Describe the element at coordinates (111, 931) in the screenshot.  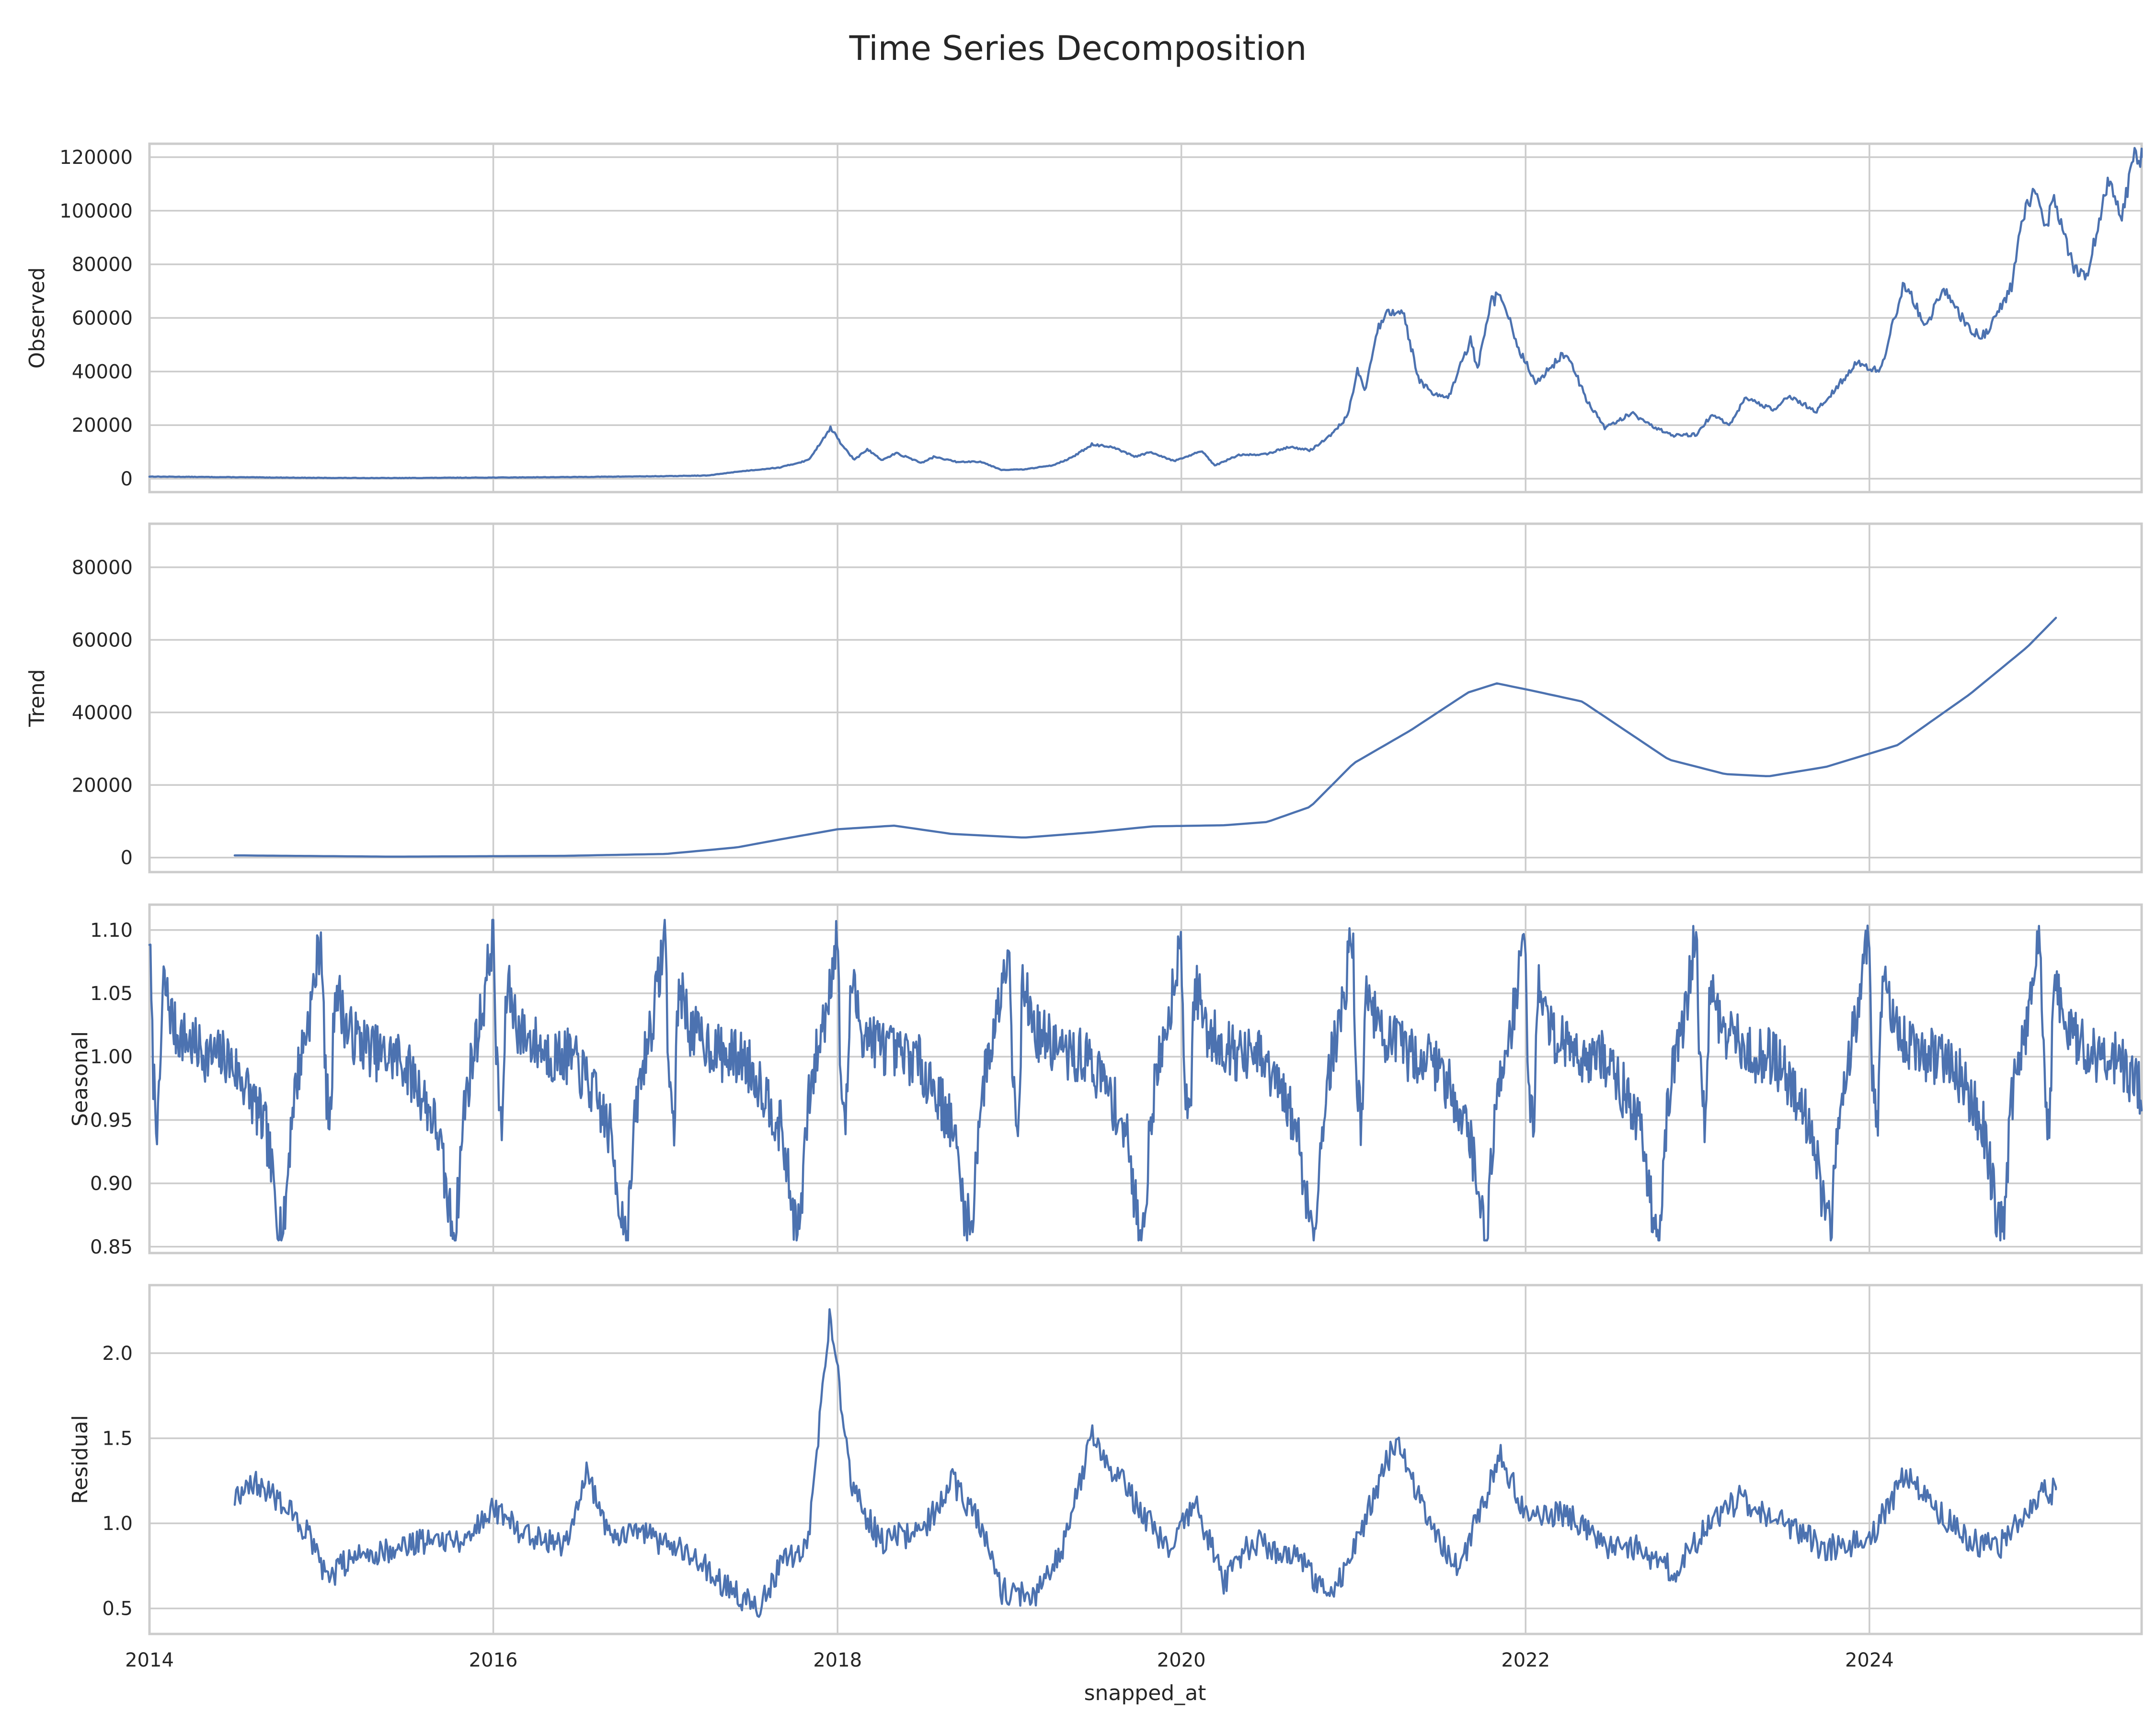
I see `y-tick-label: 1.10` at that location.